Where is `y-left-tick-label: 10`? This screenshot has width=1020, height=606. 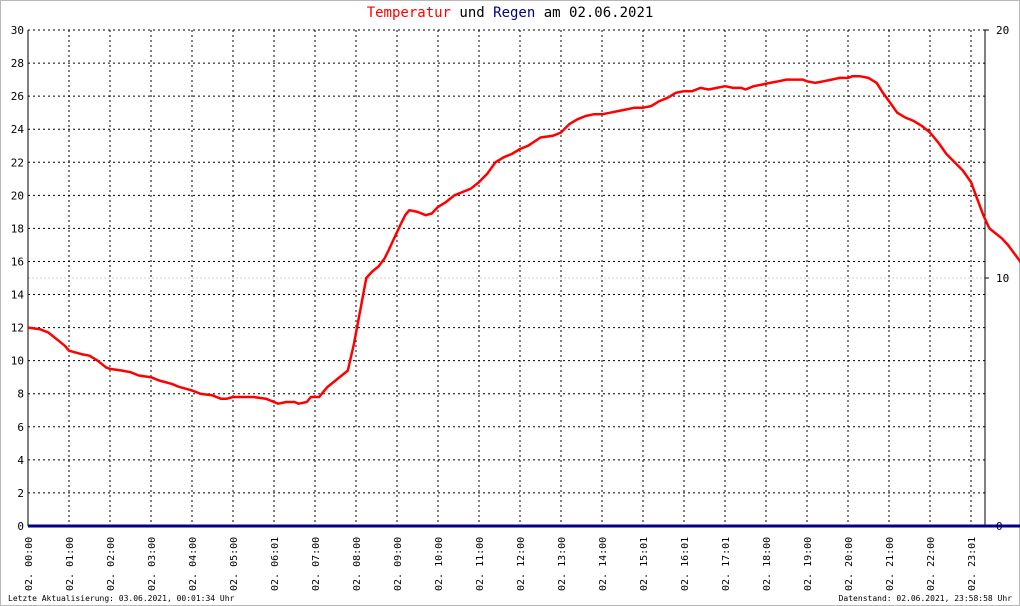
y-left-tick-label: 10 is located at coordinates (17, 361).